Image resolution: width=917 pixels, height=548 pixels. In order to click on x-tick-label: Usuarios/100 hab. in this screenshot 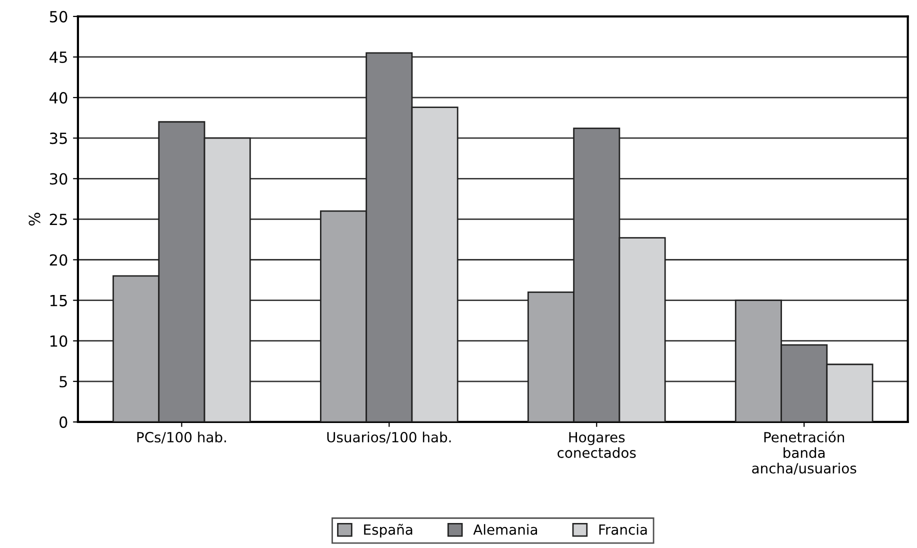, I will do `click(389, 438)`.